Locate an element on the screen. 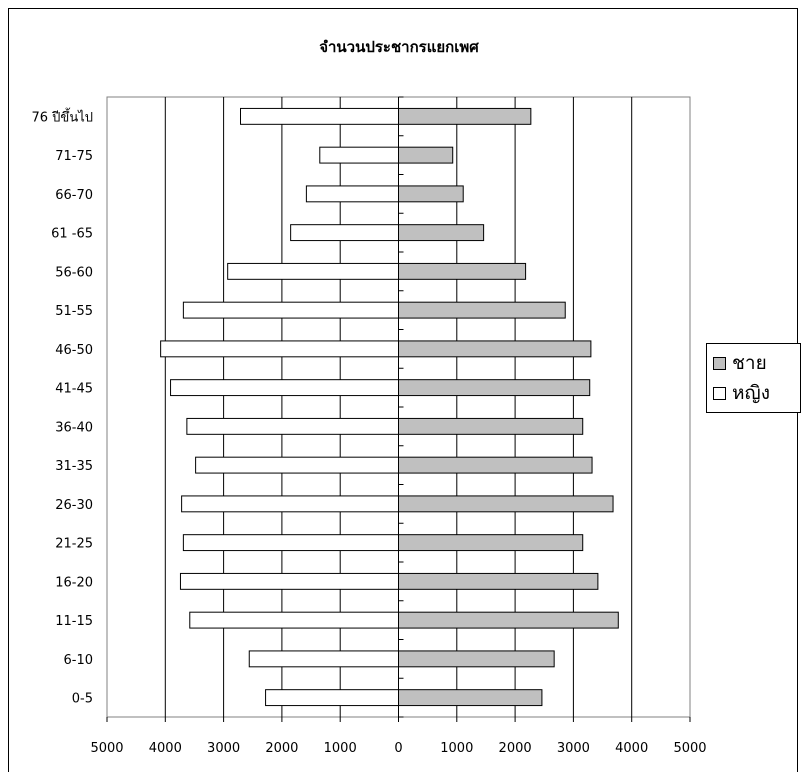  x-tick-label-5: 0 is located at coordinates (398, 748).